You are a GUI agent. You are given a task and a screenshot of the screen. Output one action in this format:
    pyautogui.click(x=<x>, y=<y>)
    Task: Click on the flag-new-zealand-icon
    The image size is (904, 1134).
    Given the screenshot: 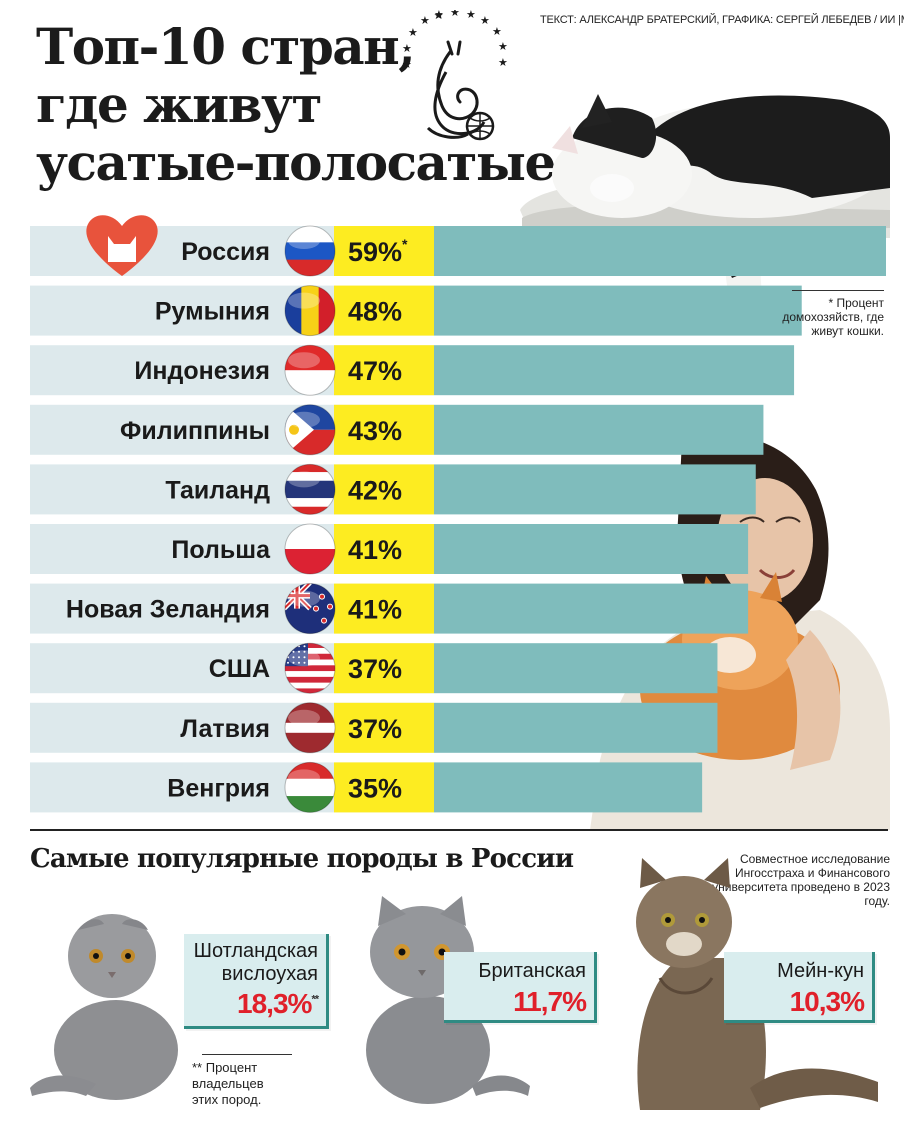 What is the action you would take?
    pyautogui.click(x=310, y=609)
    